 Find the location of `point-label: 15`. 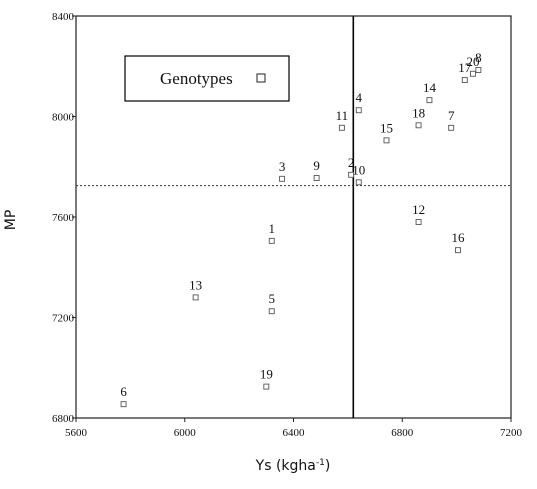

point-label: 15 is located at coordinates (386, 127).